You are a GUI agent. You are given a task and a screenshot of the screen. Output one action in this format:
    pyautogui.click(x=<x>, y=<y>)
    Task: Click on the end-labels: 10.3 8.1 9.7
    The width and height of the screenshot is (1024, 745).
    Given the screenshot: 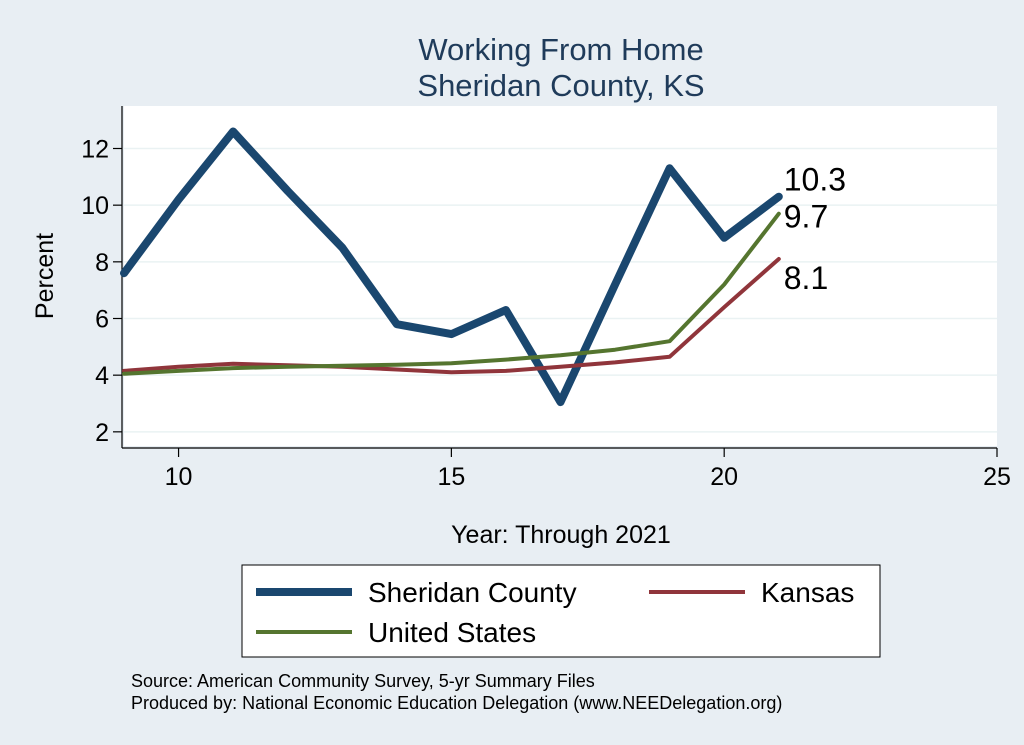 What is the action you would take?
    pyautogui.click(x=815, y=229)
    